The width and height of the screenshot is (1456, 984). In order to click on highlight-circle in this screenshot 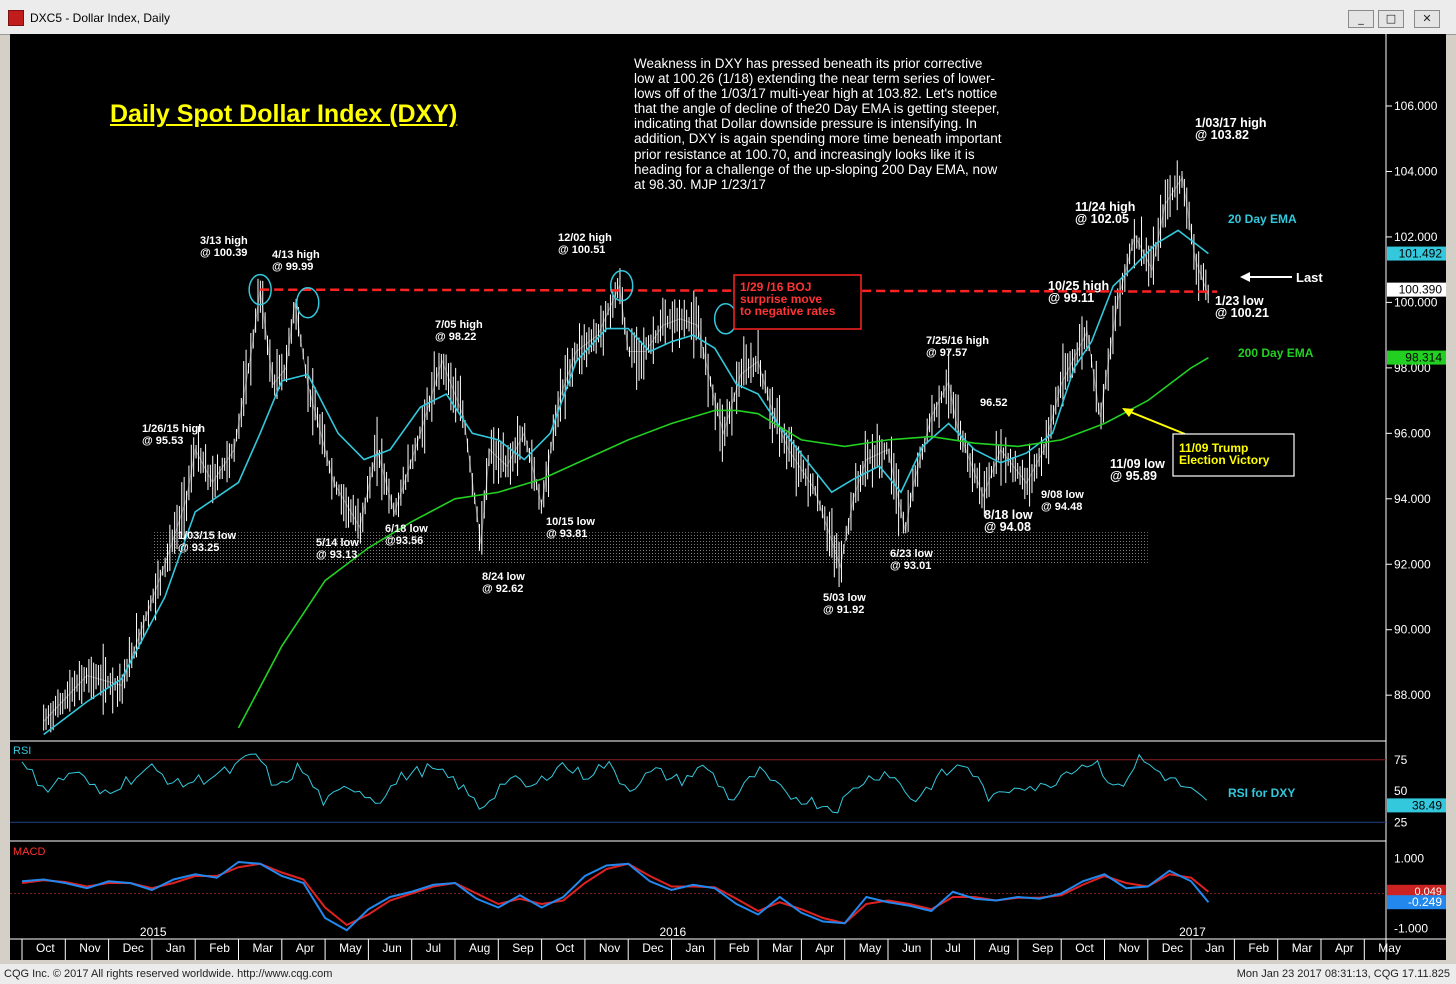, I will do `click(260, 289)`.